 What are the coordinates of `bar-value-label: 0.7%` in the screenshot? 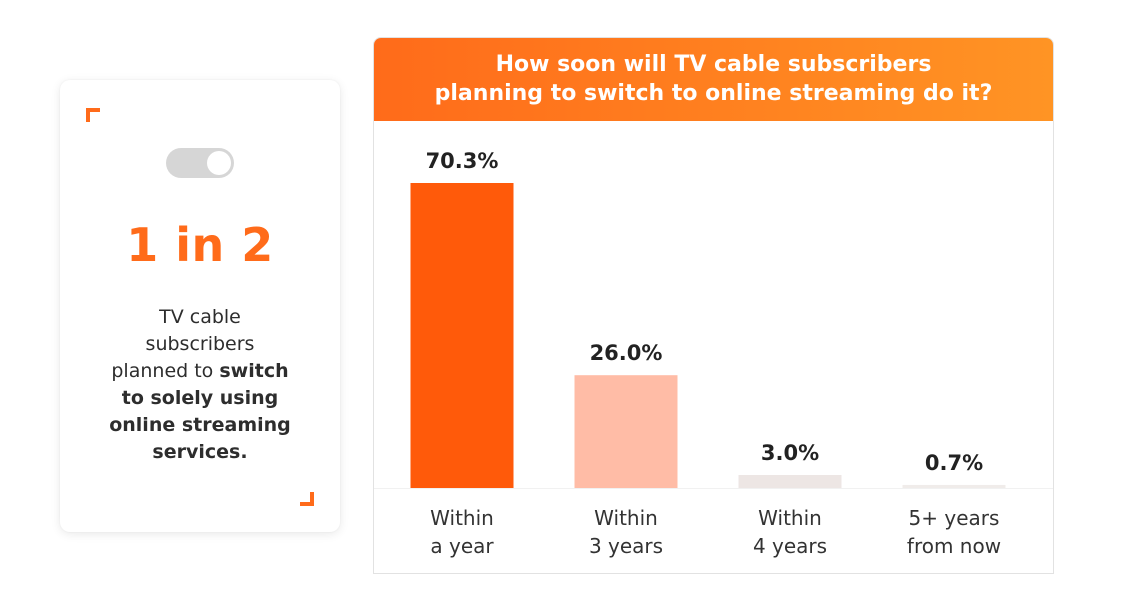 It's located at (954, 463).